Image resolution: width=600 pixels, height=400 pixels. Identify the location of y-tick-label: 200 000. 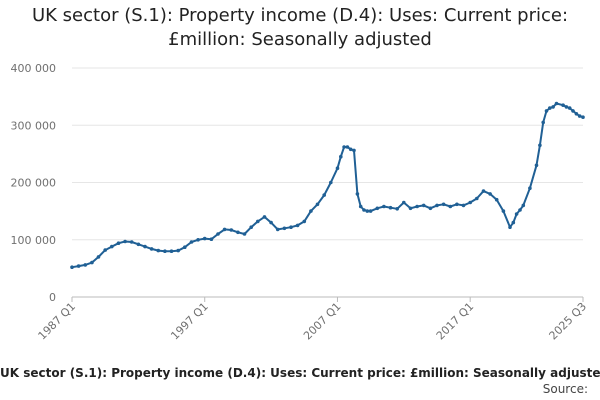
(34, 183).